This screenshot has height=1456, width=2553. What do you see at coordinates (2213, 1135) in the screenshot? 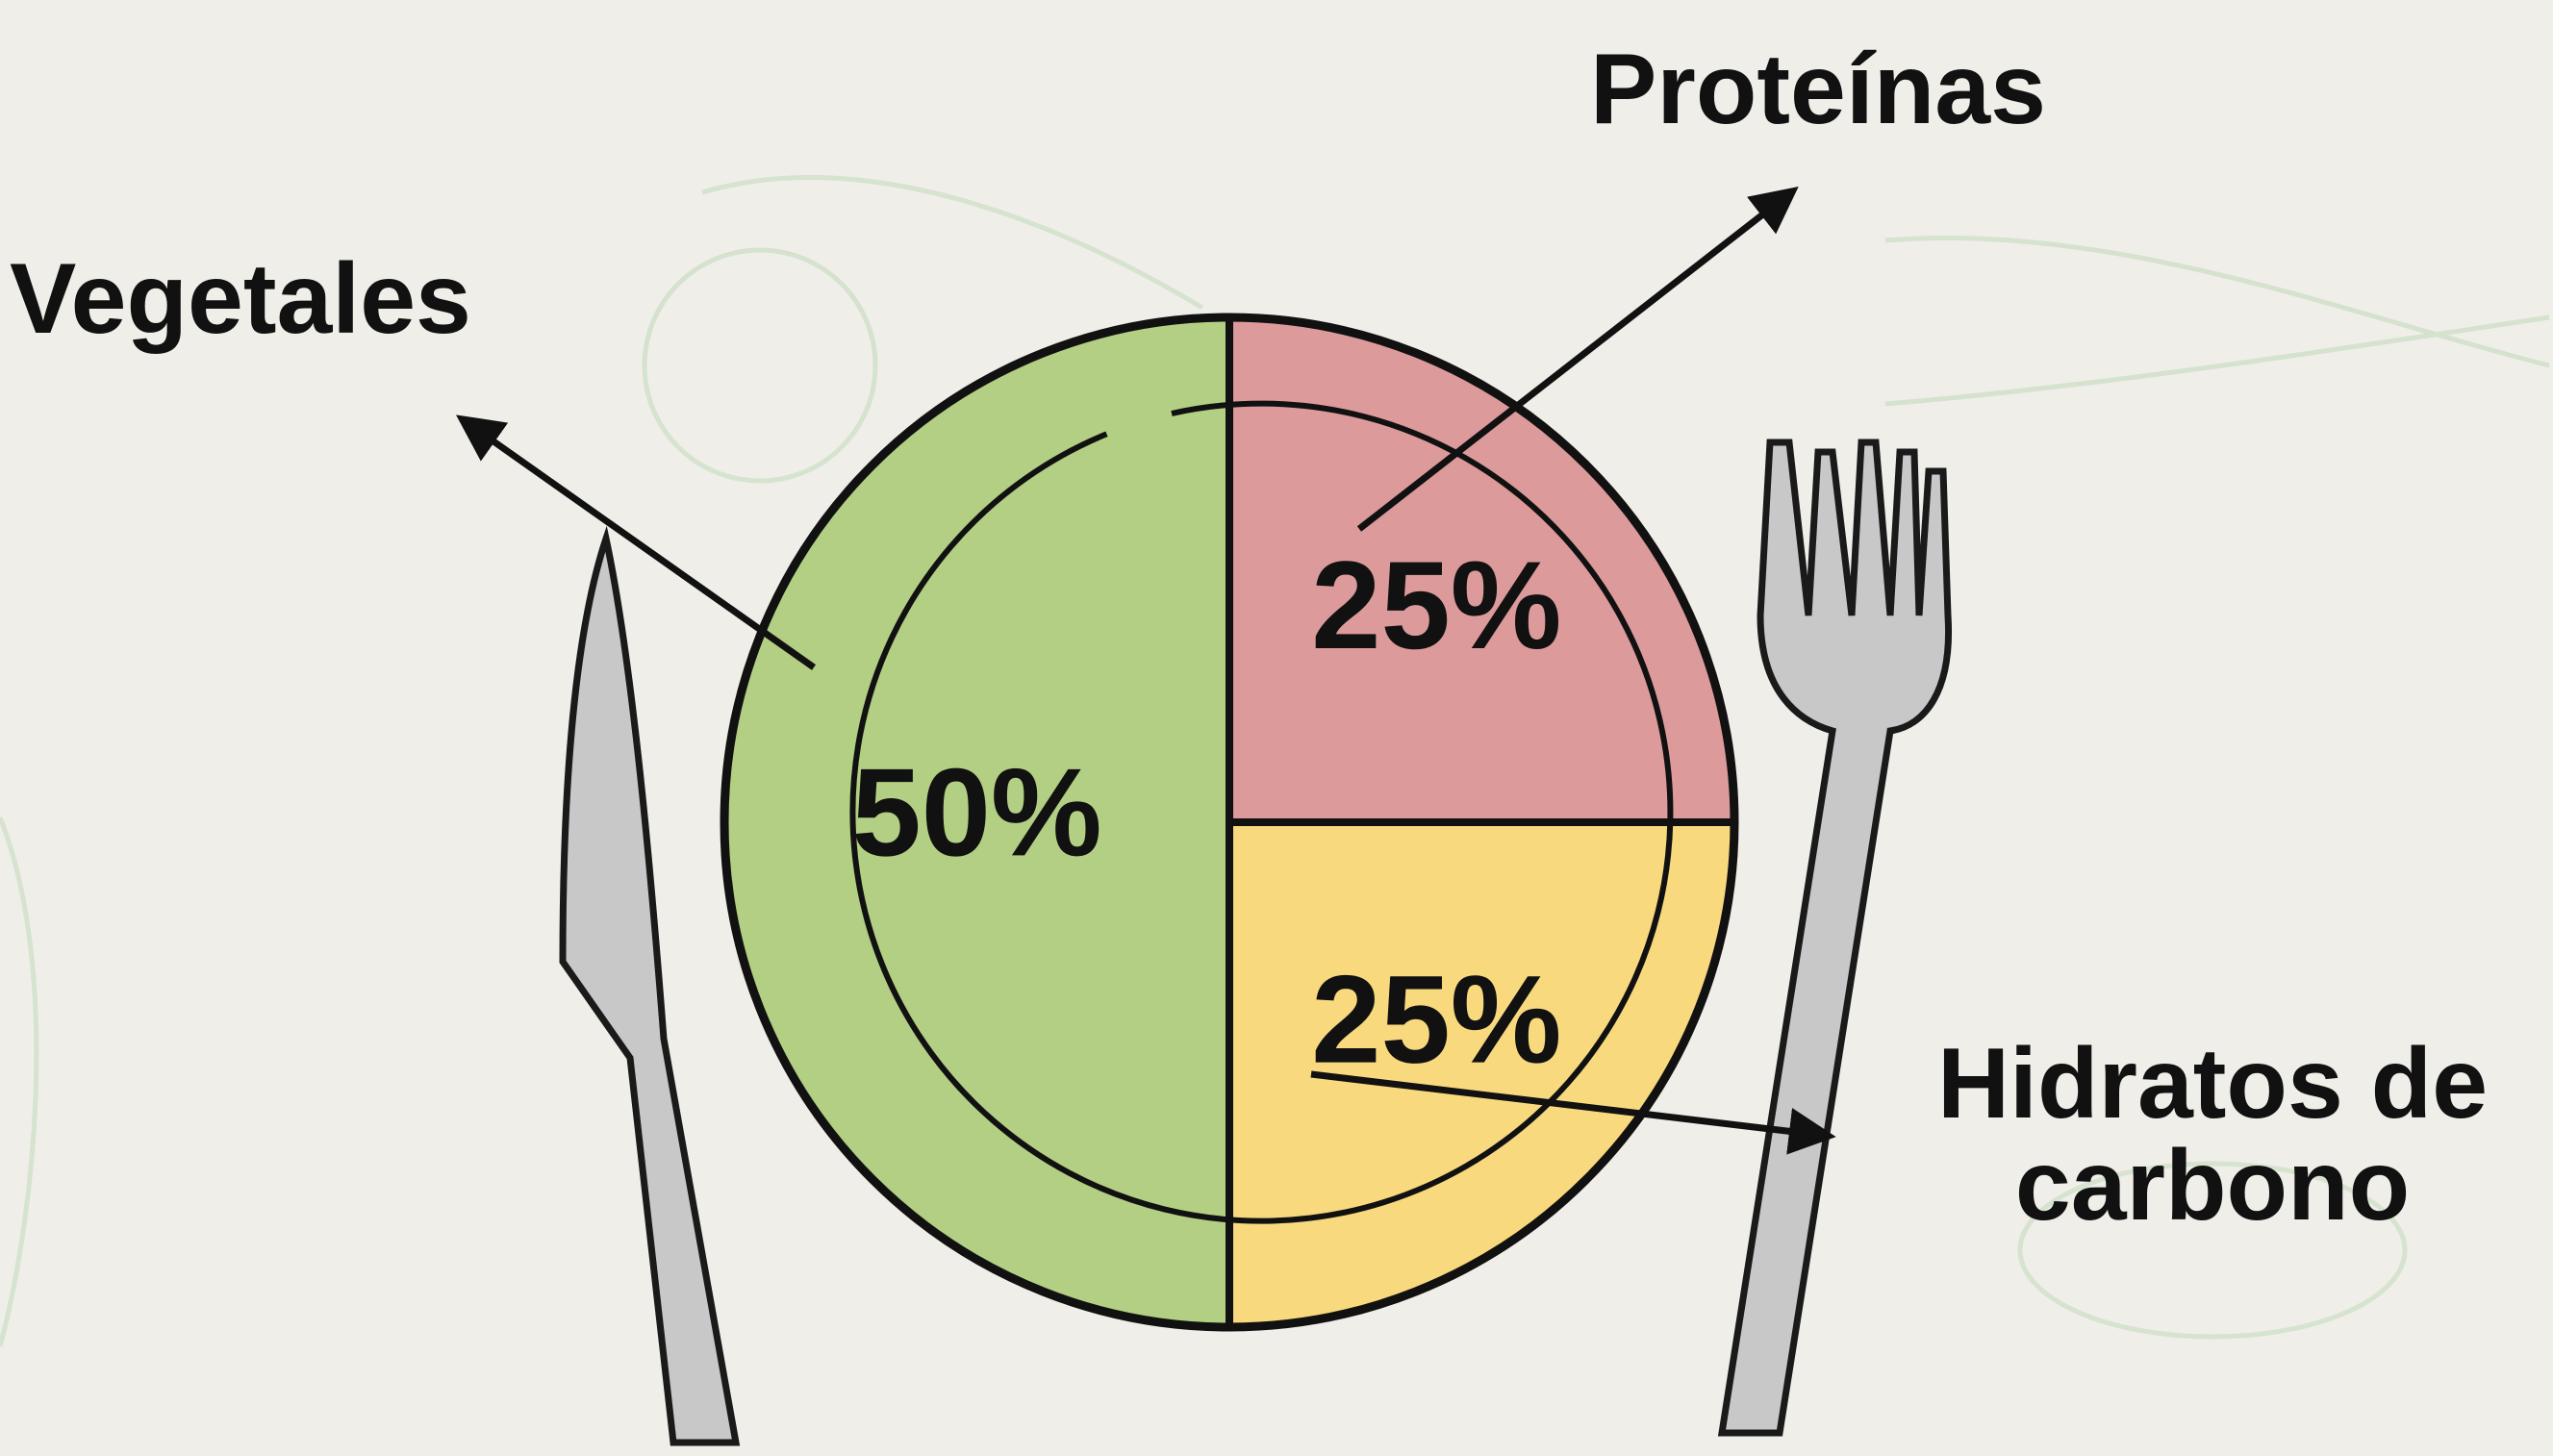
I see `category-label: Hidratos de carbono` at bounding box center [2213, 1135].